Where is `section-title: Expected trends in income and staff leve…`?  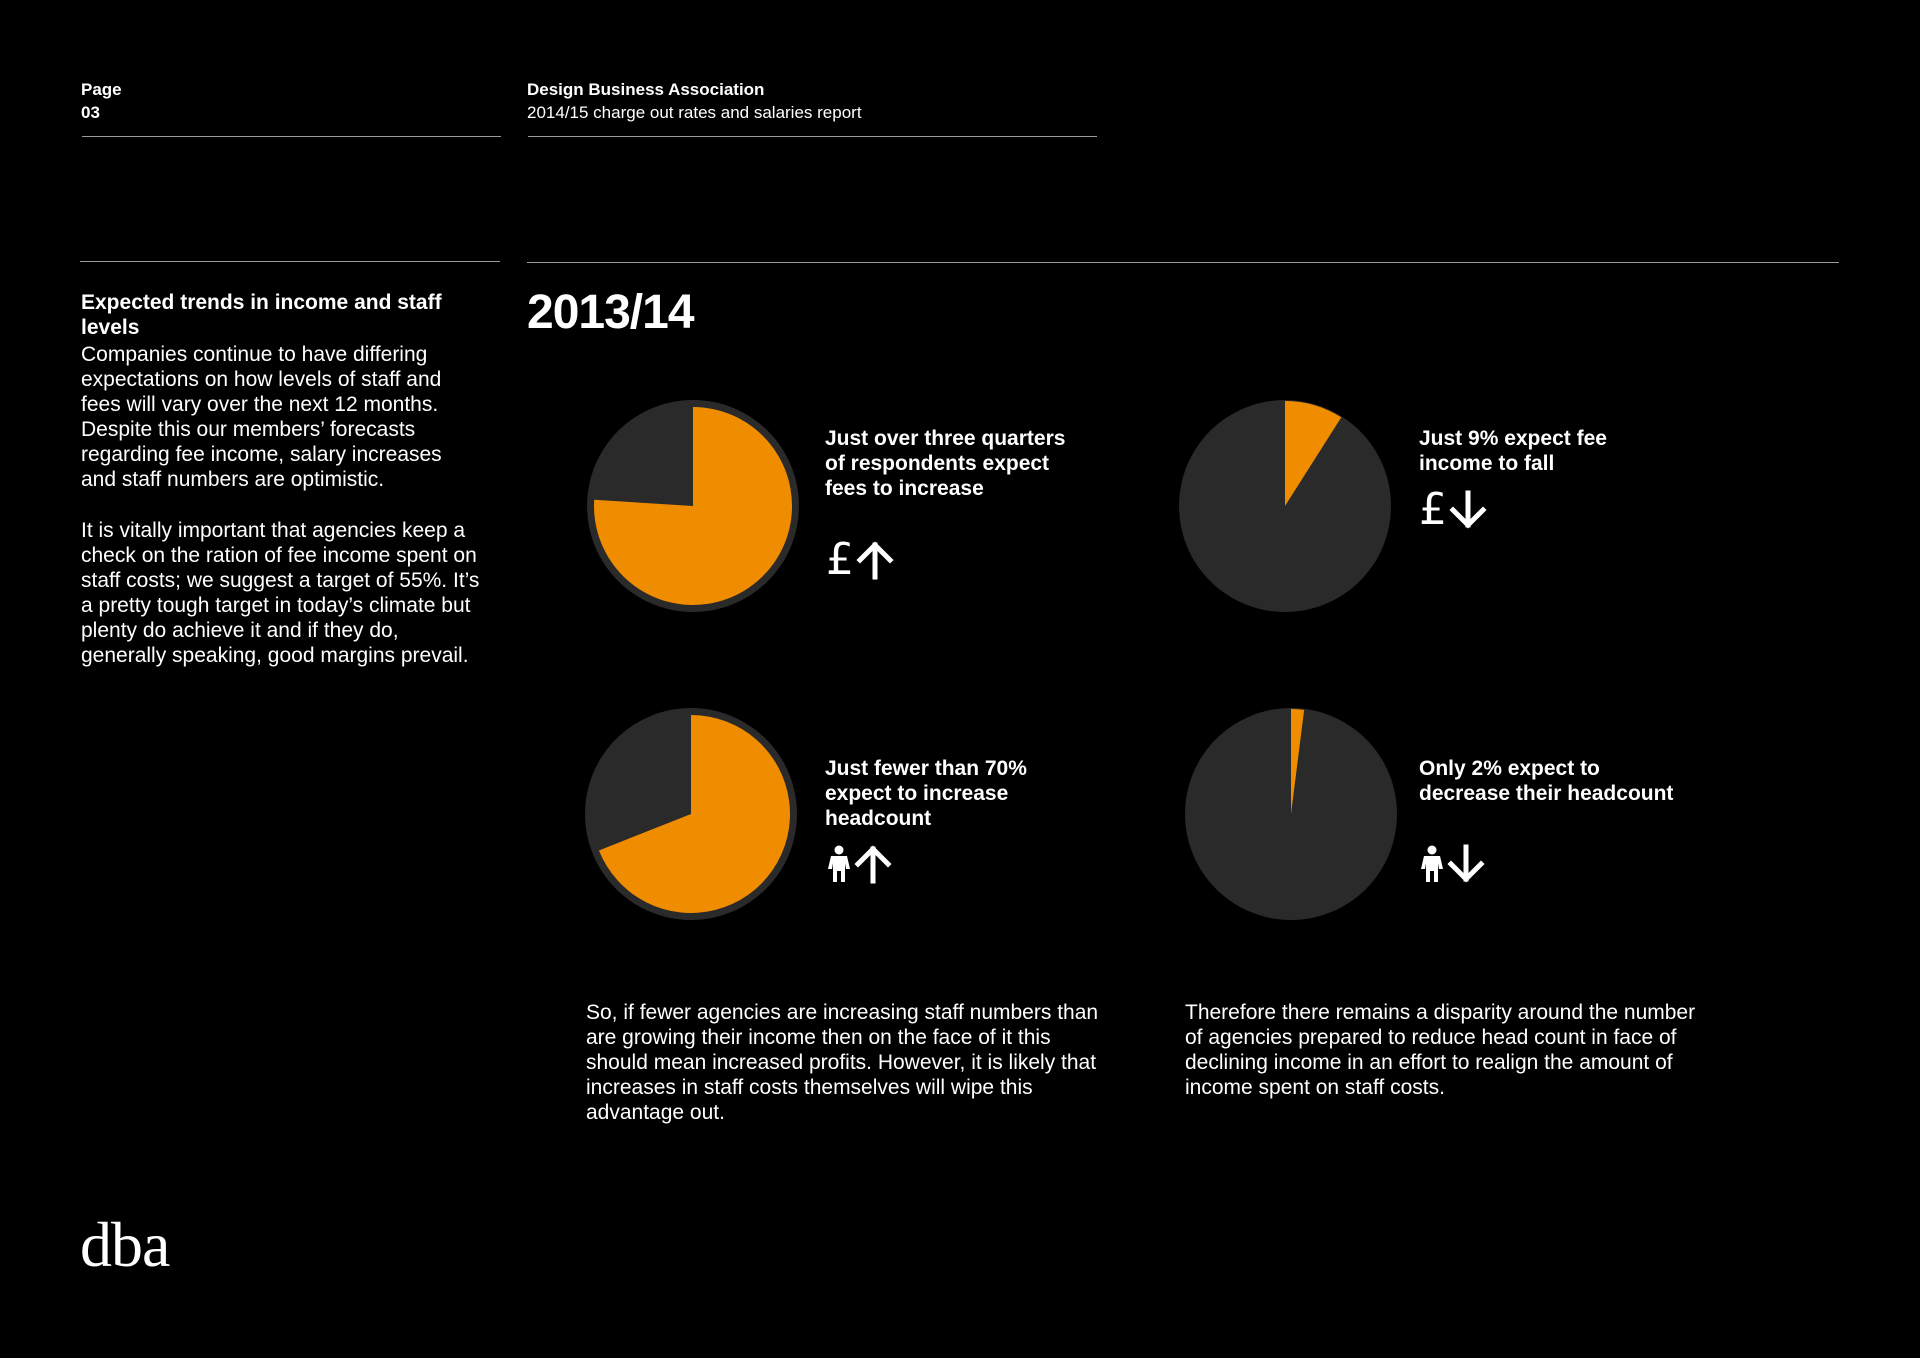
section-title: Expected trends in income and staff leve… is located at coordinates (261, 315).